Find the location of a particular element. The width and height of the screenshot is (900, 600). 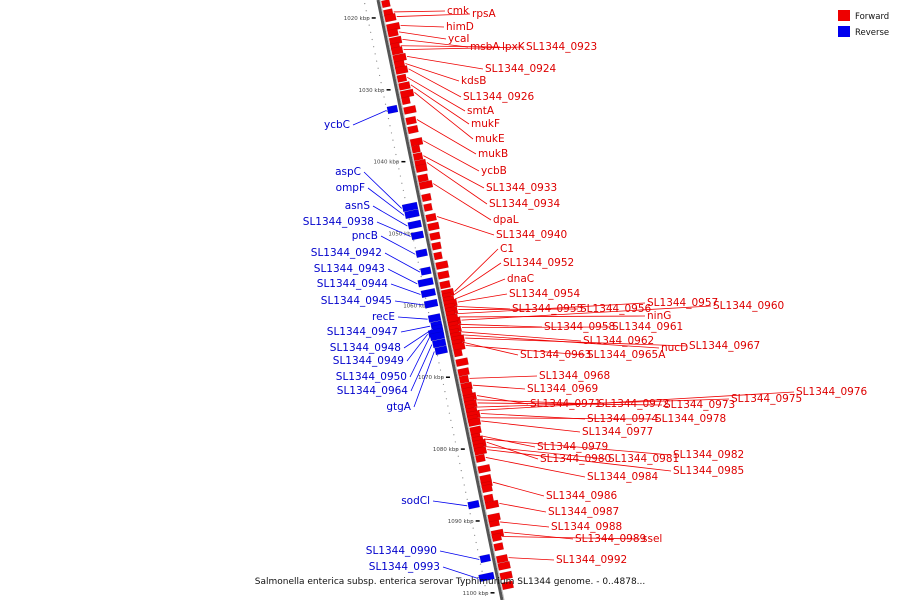

gene-label-SL1344_0984: SL1344_0984 is located at coordinates (623, 477).